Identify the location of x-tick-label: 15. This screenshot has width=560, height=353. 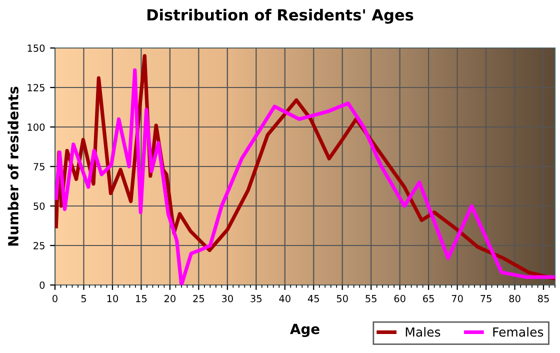
(141, 298).